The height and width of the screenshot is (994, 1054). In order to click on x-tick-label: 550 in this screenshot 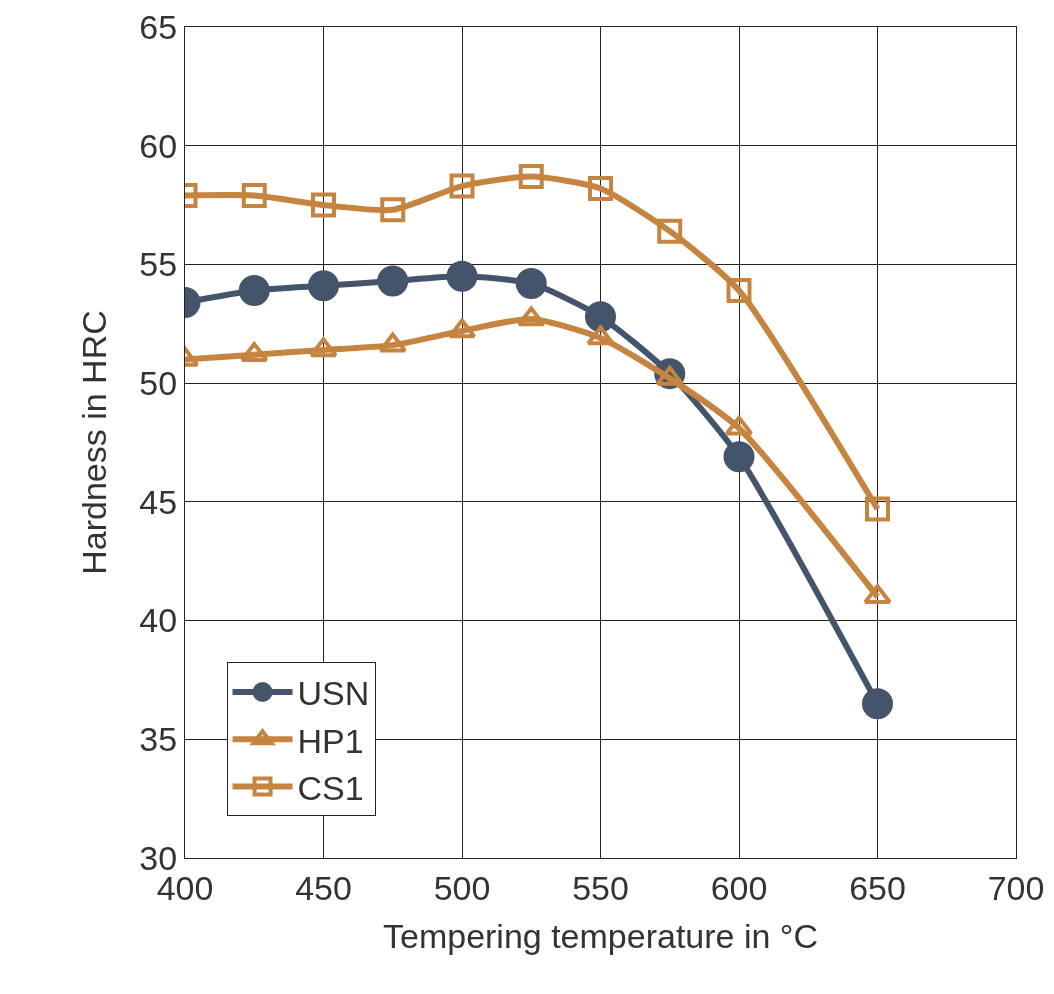, I will do `click(600, 887)`.